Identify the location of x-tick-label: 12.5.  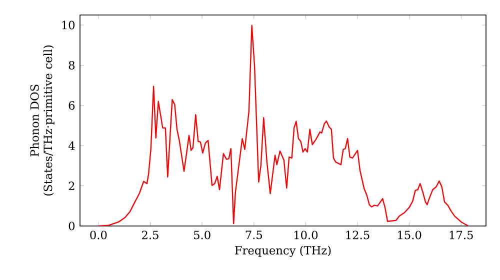
(358, 235).